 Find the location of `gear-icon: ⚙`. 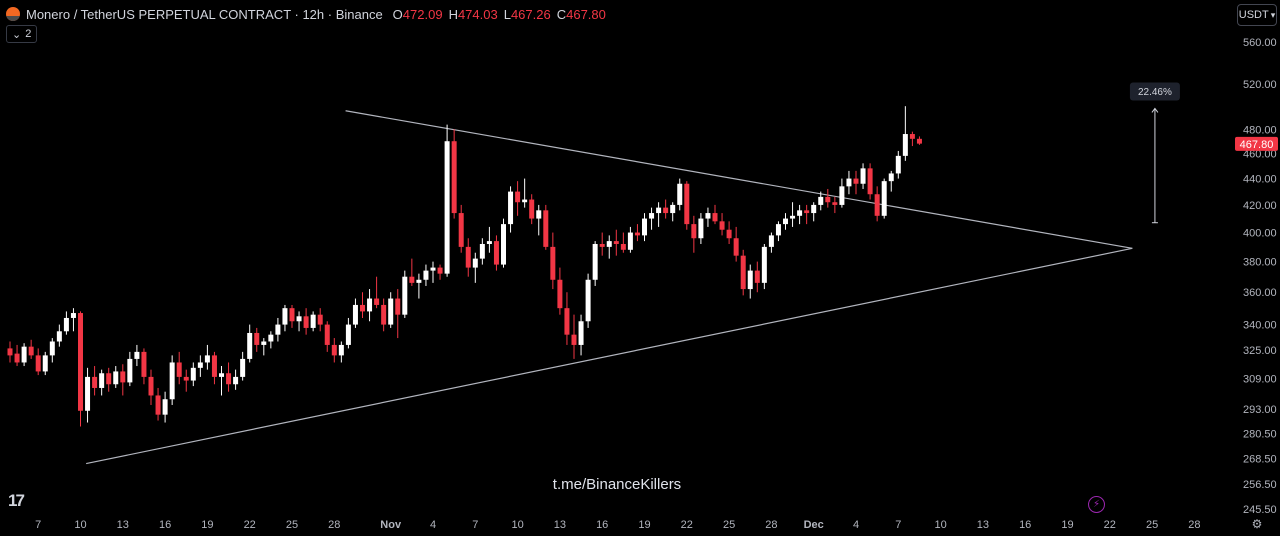

gear-icon: ⚙ is located at coordinates (1257, 524).